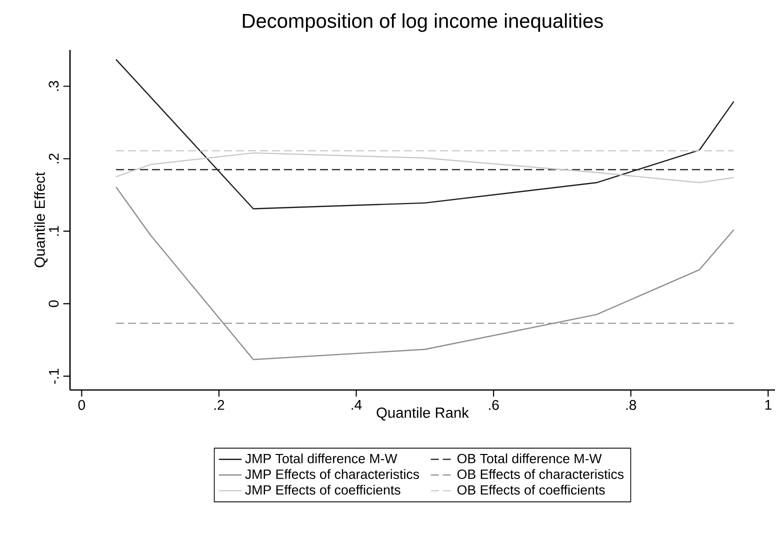  What do you see at coordinates (540, 474) in the screenshot?
I see `legend-label: OB Effects of characteristics` at bounding box center [540, 474].